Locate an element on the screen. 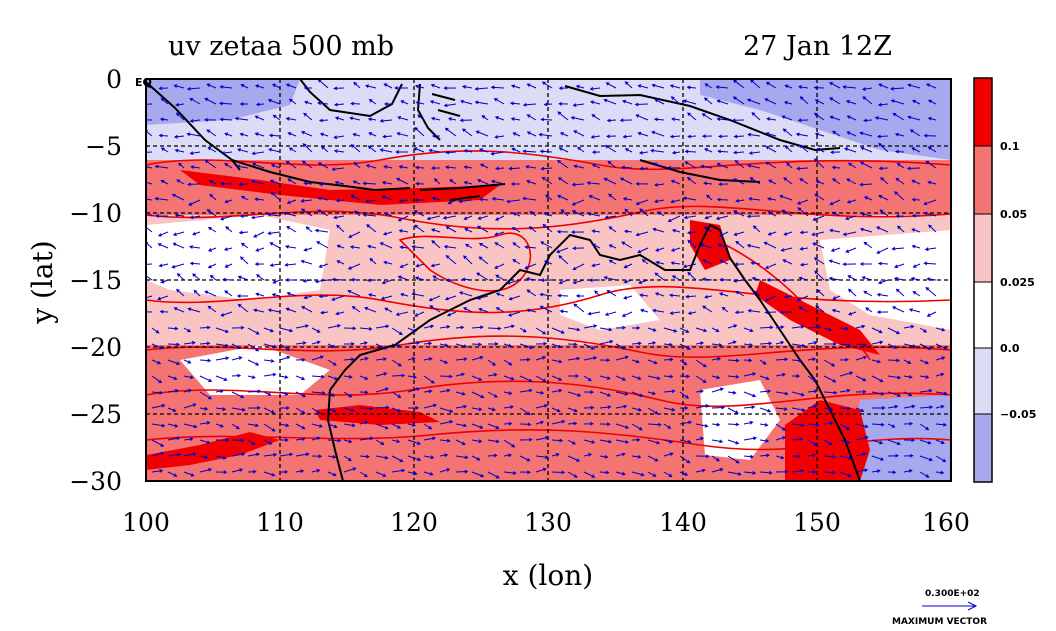 The image size is (1056, 631). contour-line is located at coordinates (548, 394).